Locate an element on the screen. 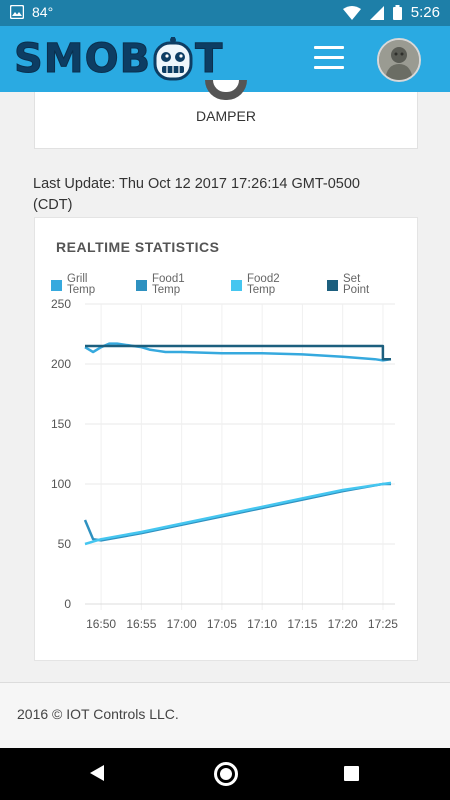 This screenshot has width=450, height=800. signal-icon is located at coordinates (376, 12).